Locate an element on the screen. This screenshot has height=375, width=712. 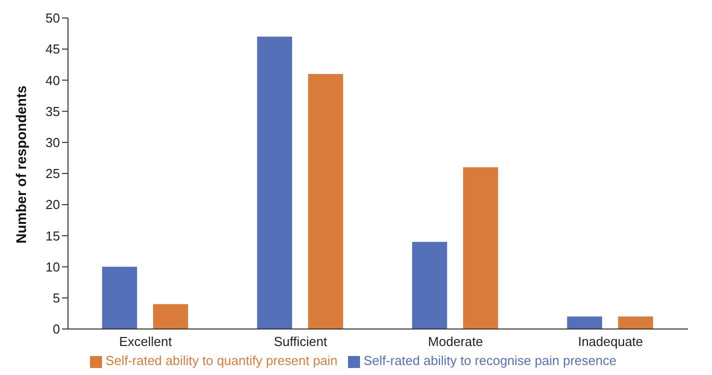
x-tick-label: Moderate is located at coordinates (455, 342).